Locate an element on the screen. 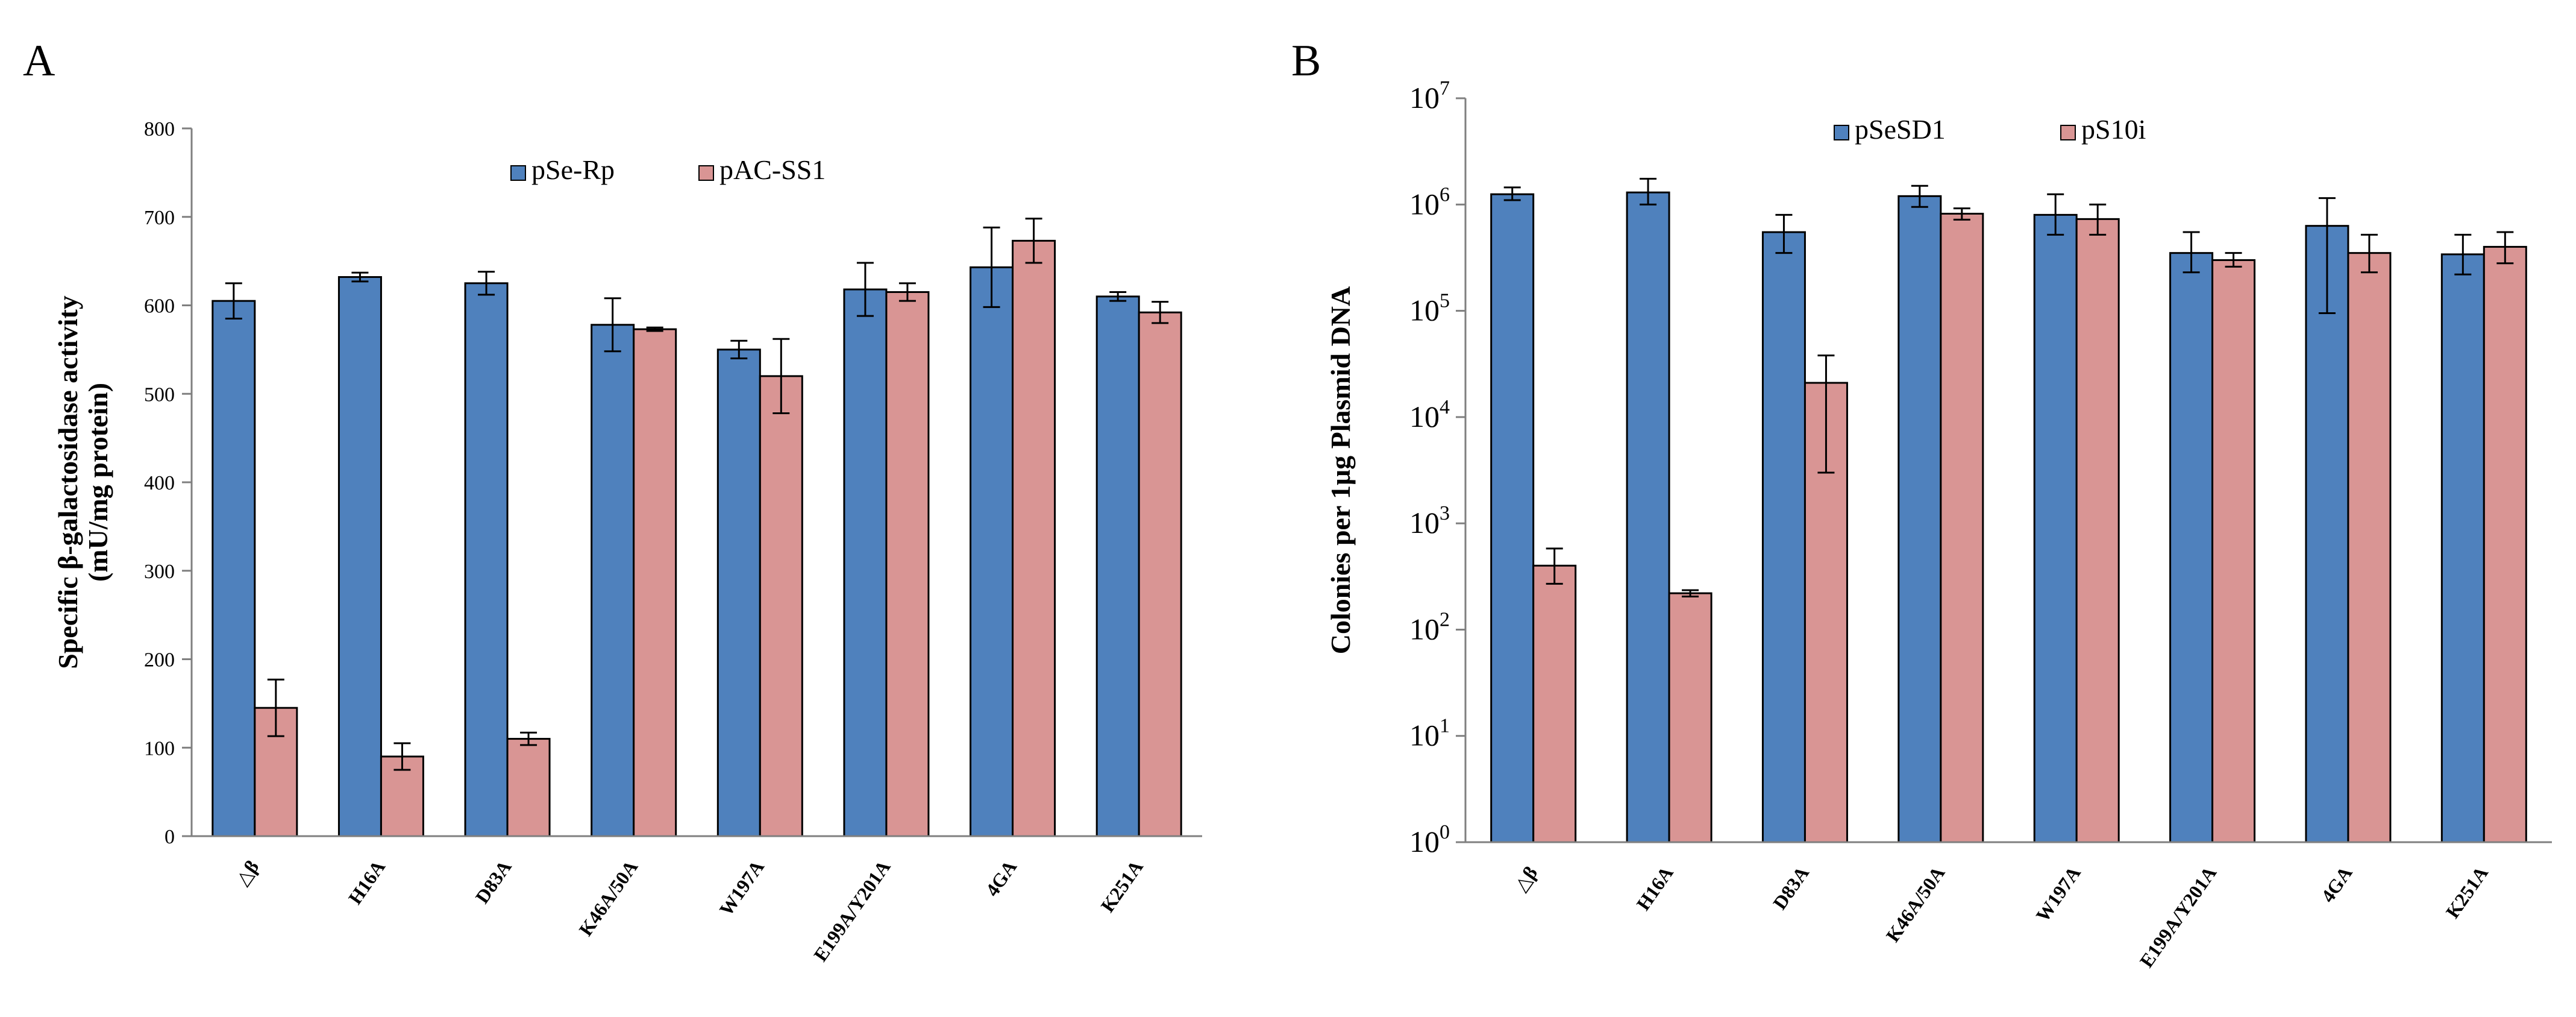  y-tick-exponent: 5 is located at coordinates (1445, 301).